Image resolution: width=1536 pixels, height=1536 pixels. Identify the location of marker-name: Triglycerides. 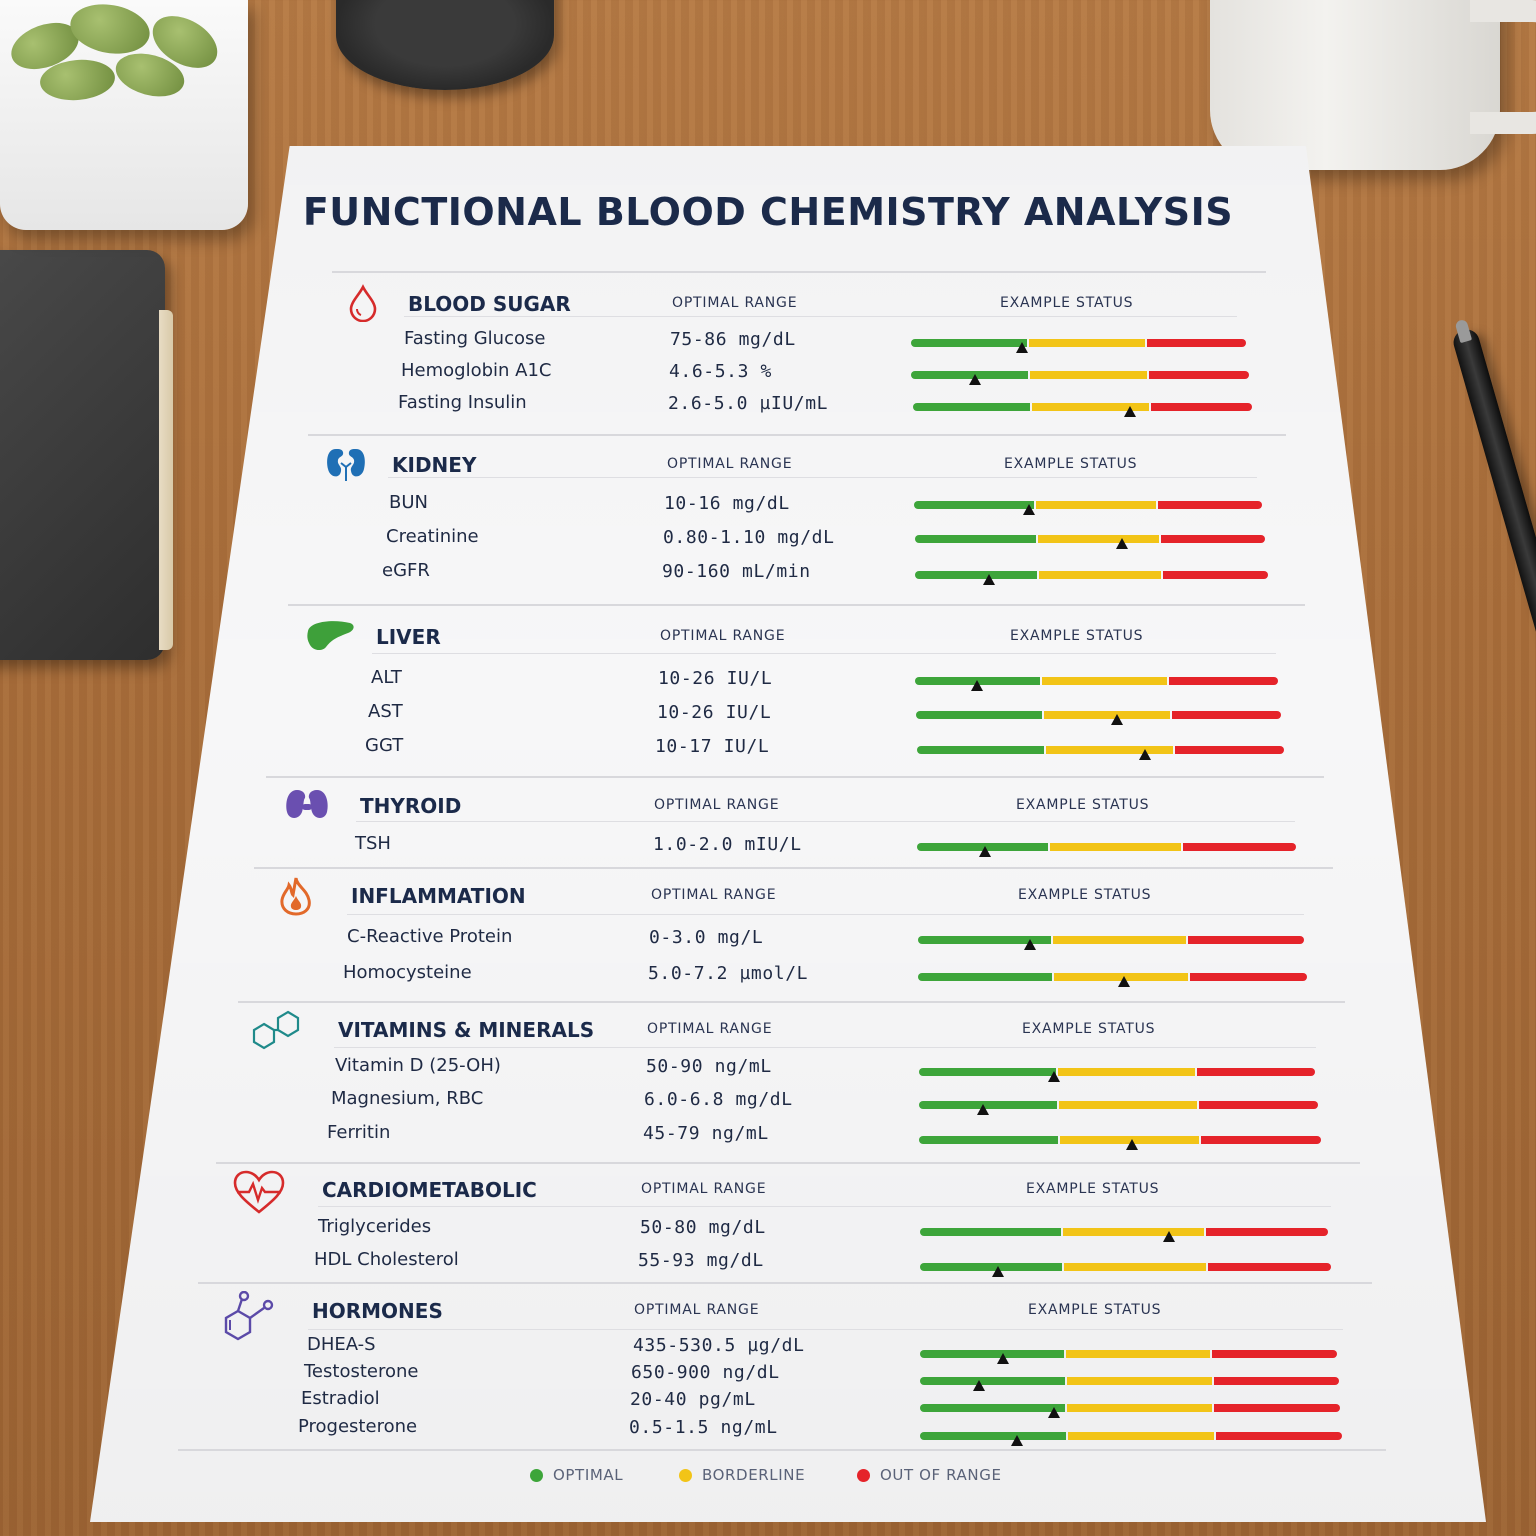
(375, 1226).